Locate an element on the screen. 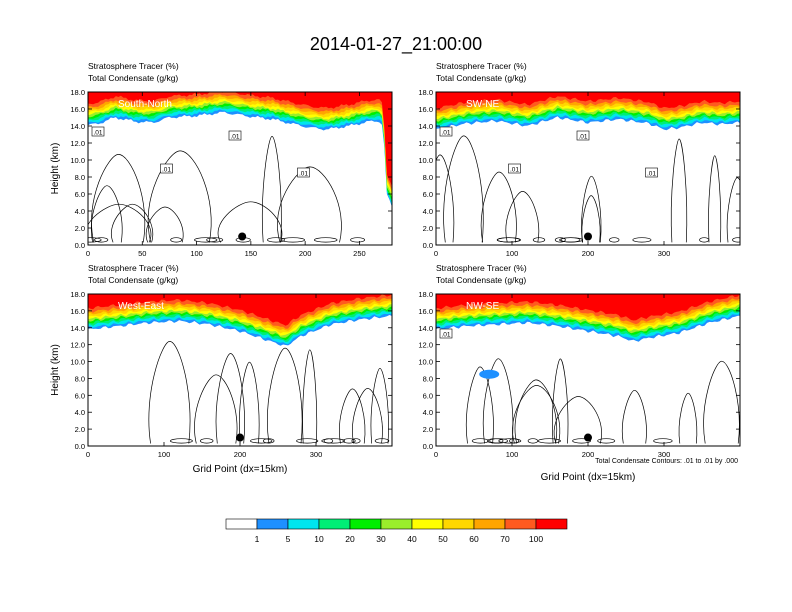 The width and height of the screenshot is (792, 612). colorbar: 1 5 10 20 30 40 50 60 70 100 is located at coordinates (396, 531).